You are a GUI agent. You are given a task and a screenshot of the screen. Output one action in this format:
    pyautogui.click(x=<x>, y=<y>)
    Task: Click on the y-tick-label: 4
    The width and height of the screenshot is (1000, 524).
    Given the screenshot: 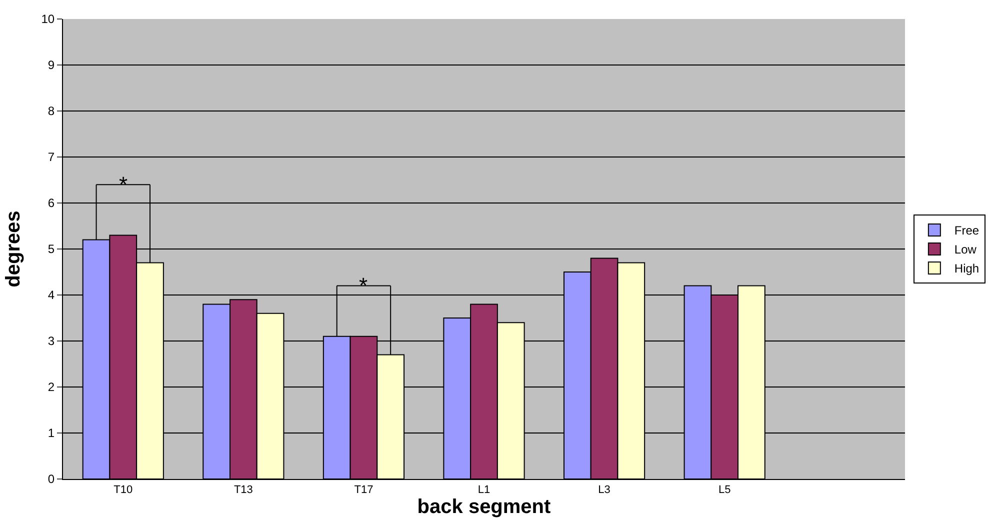 What is the action you would take?
    pyautogui.click(x=51, y=295)
    